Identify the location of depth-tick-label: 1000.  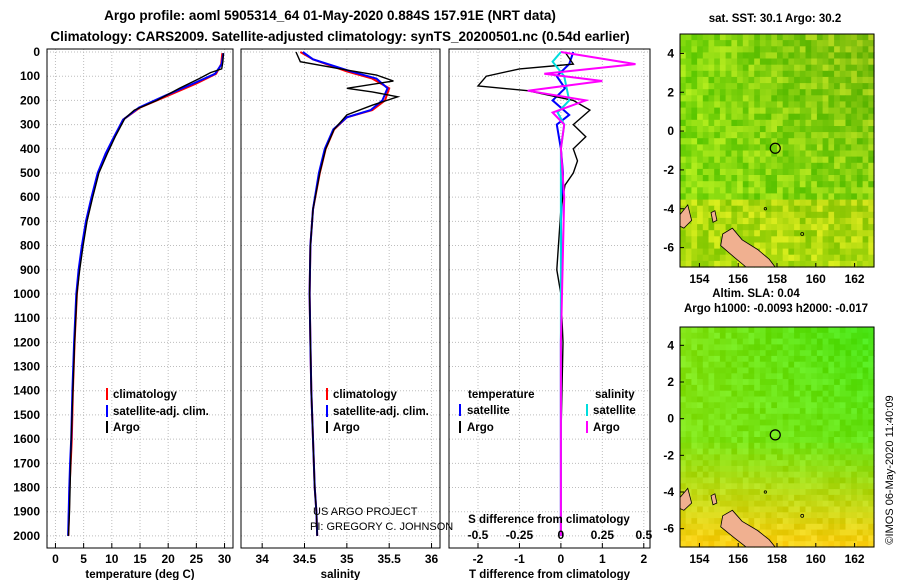
(26, 294).